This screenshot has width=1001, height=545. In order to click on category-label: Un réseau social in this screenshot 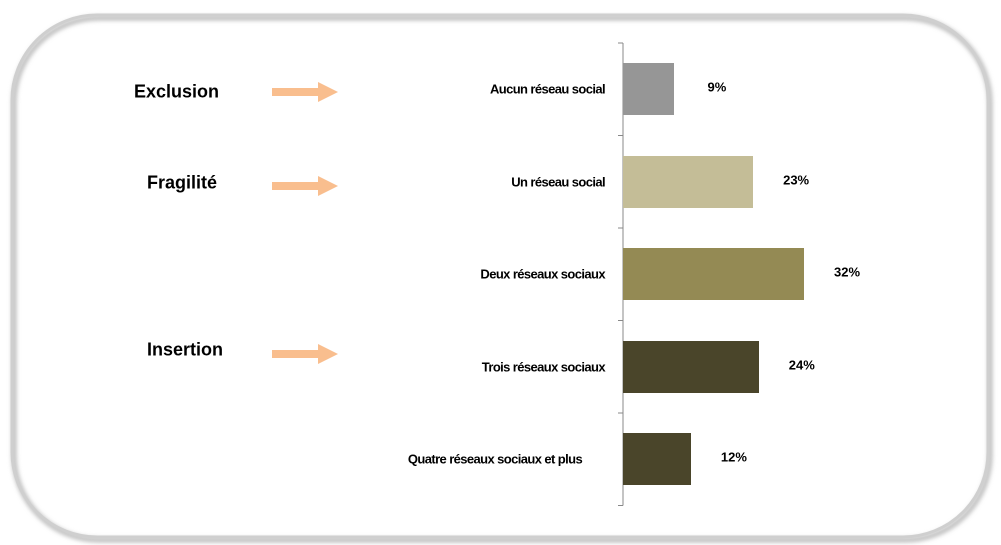, I will do `click(558, 182)`.